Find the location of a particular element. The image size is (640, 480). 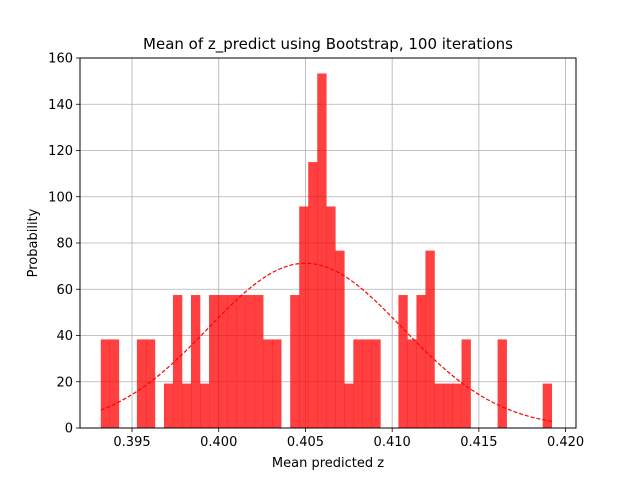

y-tick-label: 0 is located at coordinates (69, 429).